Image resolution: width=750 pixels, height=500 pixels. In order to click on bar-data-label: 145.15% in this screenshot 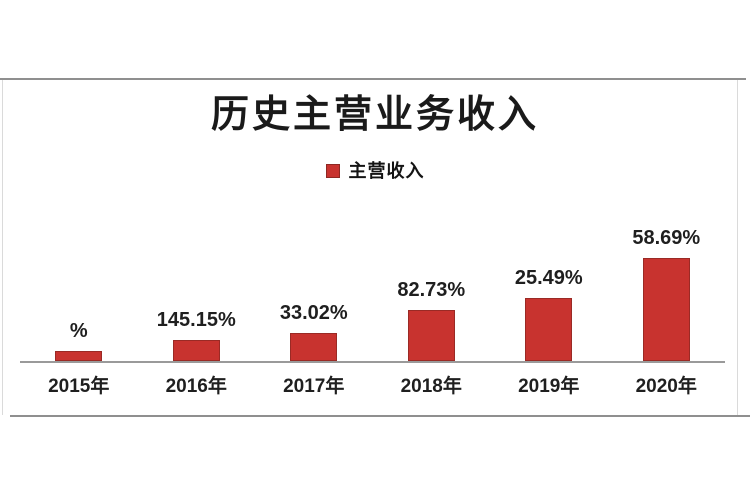, I will do `click(196, 320)`.